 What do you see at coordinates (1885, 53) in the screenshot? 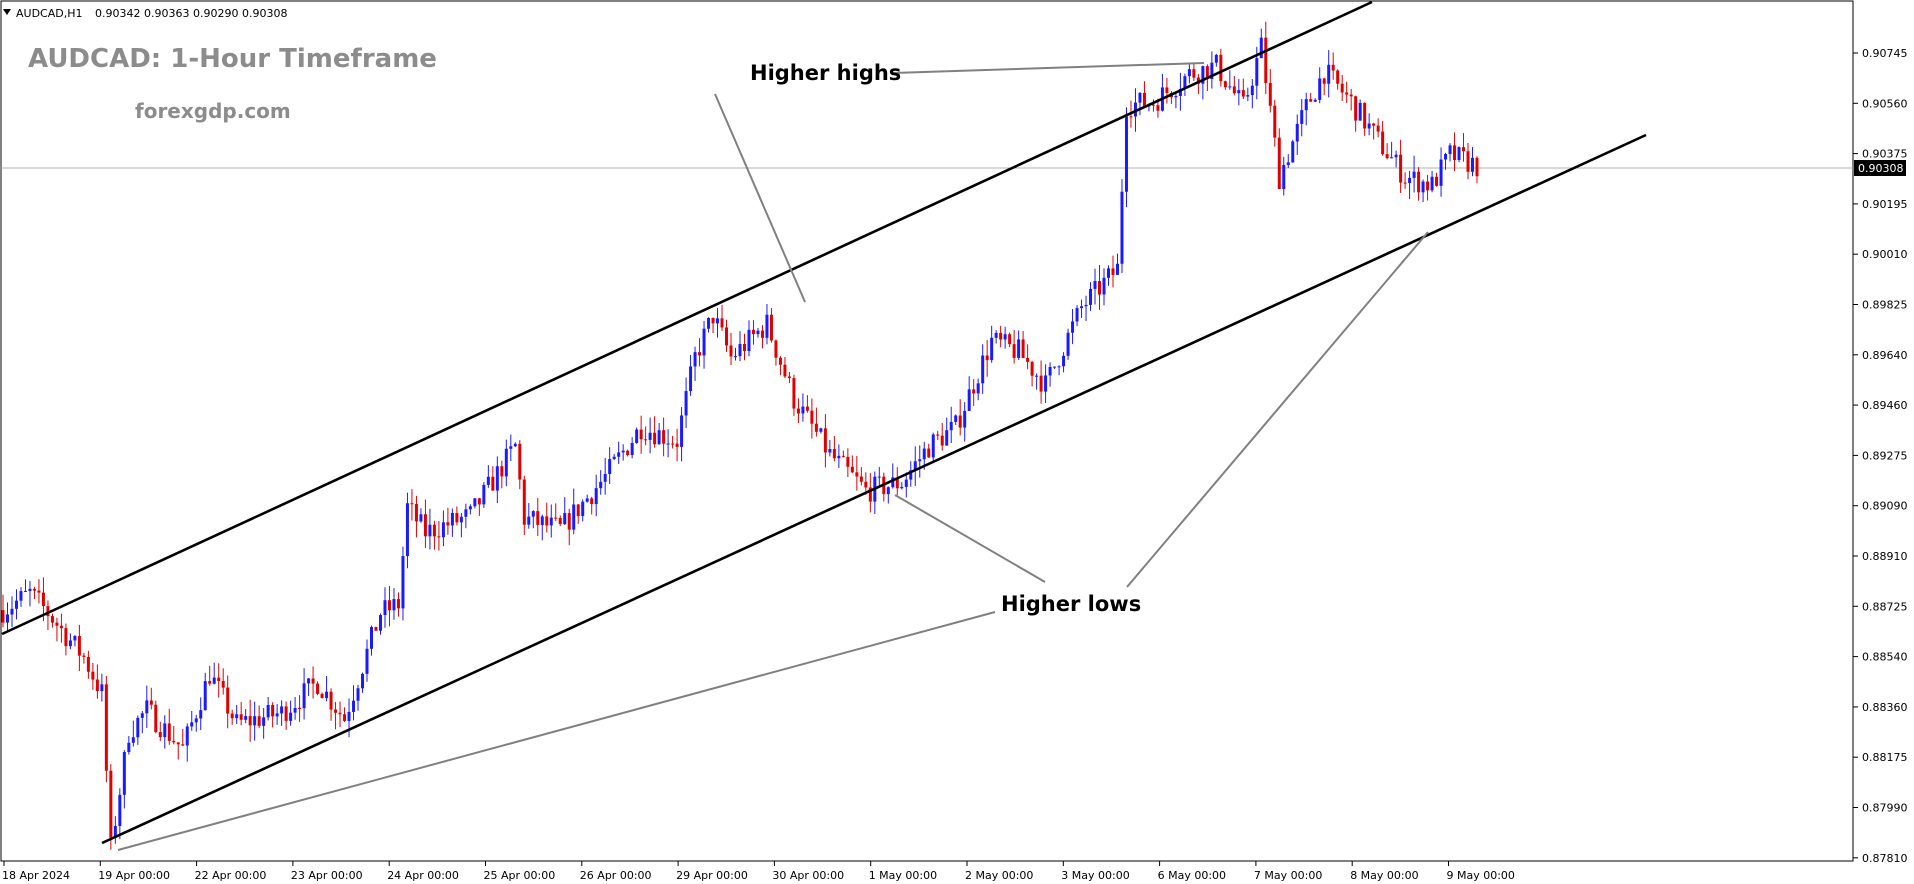
I see `y-tick-label: 0.90745` at bounding box center [1885, 53].